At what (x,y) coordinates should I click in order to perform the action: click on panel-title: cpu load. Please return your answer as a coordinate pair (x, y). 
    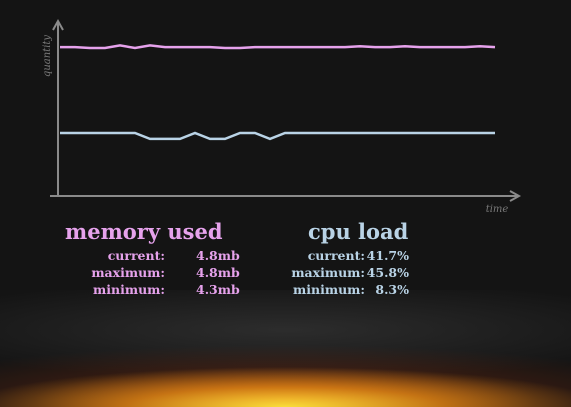
    Looking at the image, I should click on (358, 231).